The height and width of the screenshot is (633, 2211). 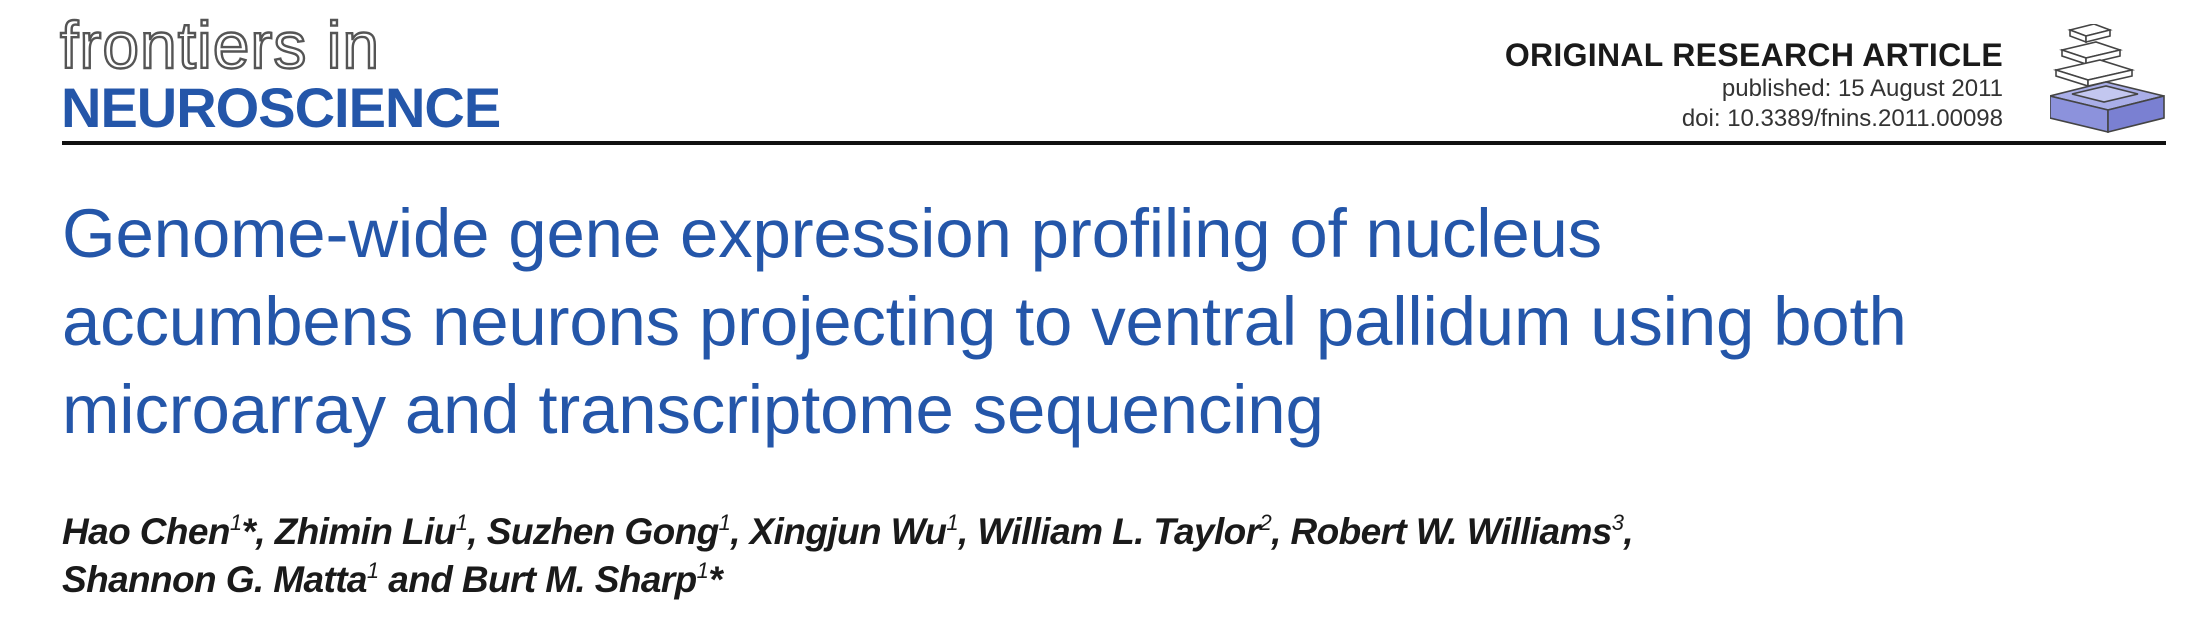 I want to click on author-name: Shannon G. Matta, so click(x=215, y=579).